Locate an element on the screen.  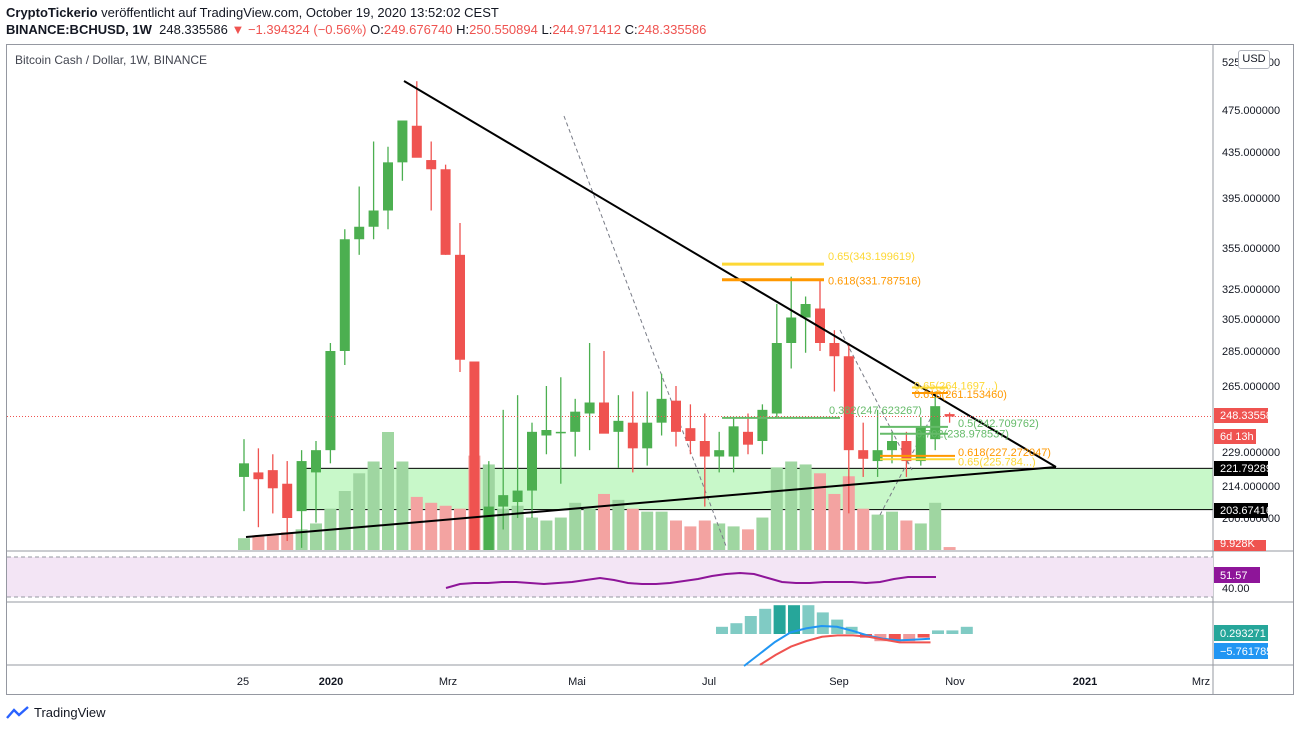
y-tick-label: 285.000000 is located at coordinates (1251, 352).